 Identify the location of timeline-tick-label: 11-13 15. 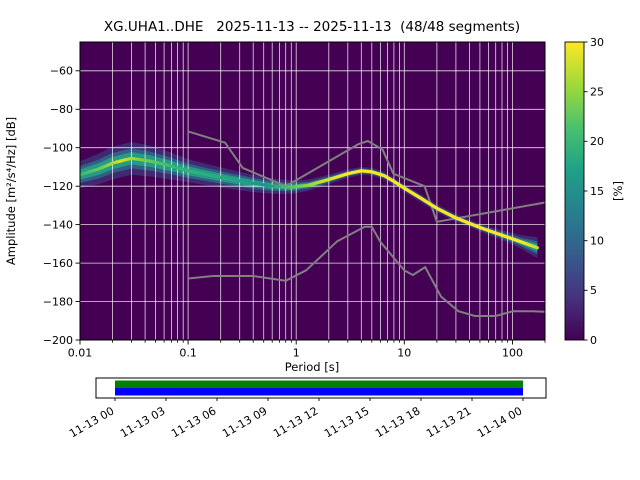
(346, 422).